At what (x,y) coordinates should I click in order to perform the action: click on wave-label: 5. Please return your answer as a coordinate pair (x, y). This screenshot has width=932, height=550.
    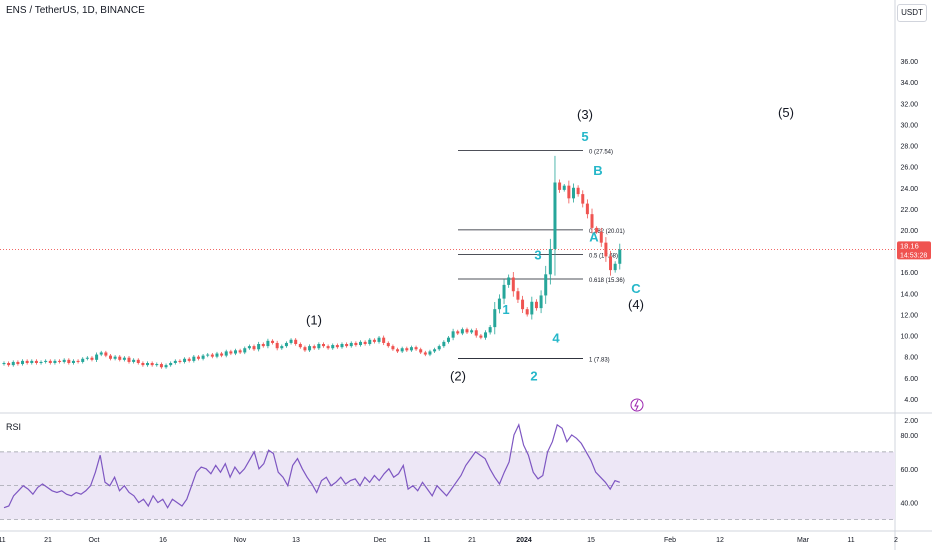
    Looking at the image, I should click on (584, 136).